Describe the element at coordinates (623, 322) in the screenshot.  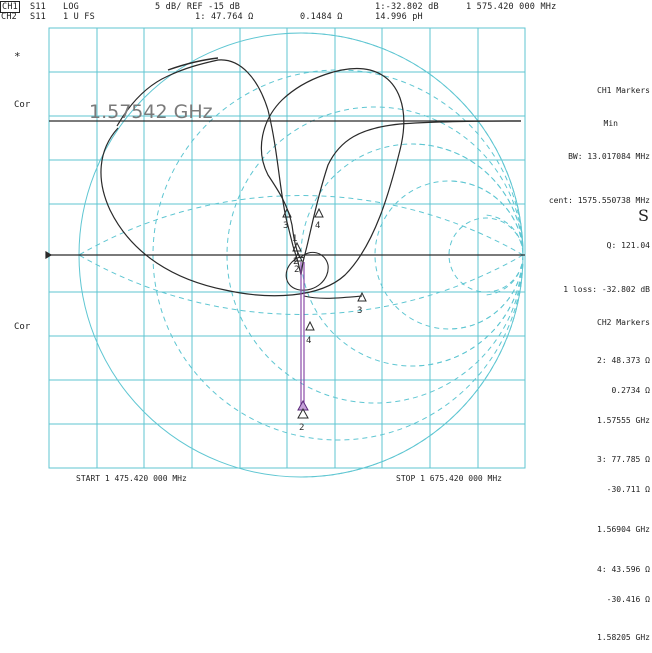
I see `ch2-markers-title: CH2 Markers` at that location.